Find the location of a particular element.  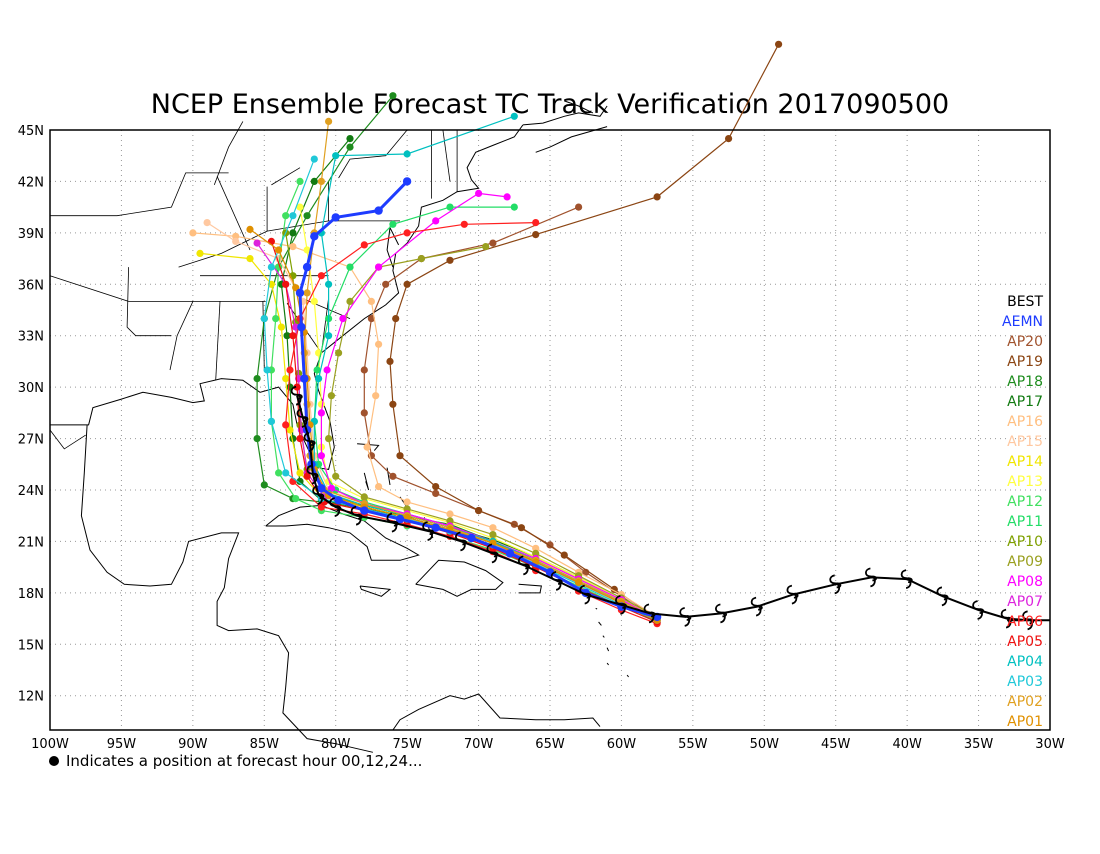

legend-entry: AP16 is located at coordinates (1025, 422).